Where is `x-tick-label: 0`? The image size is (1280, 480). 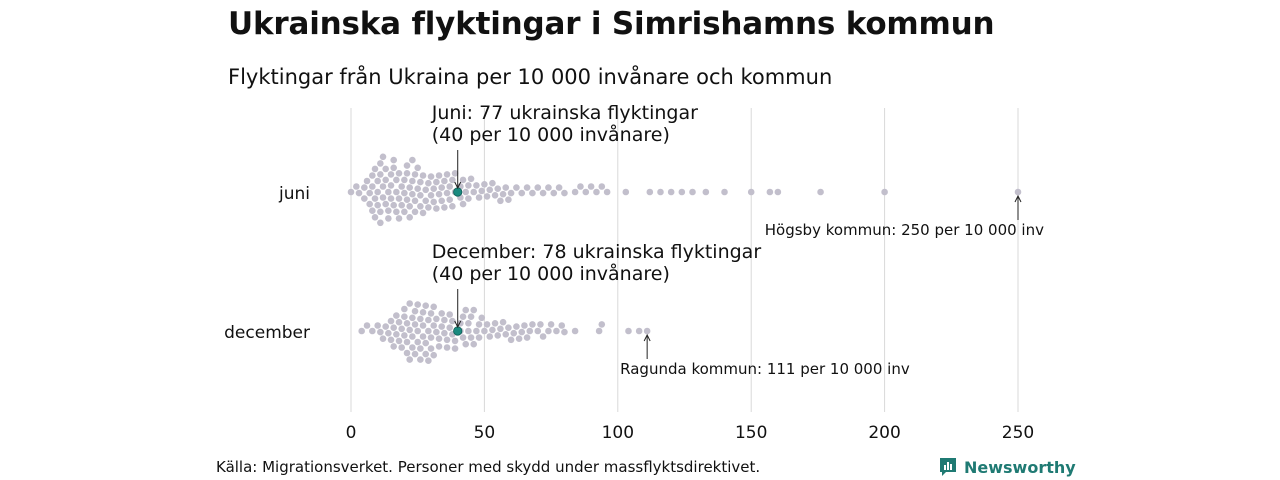 x-tick-label: 0 is located at coordinates (351, 433).